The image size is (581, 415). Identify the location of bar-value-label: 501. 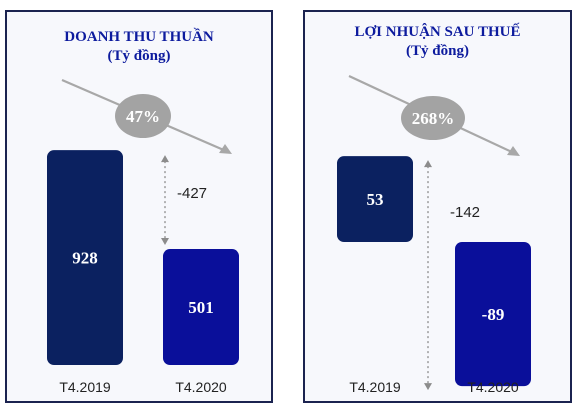
(201, 307).